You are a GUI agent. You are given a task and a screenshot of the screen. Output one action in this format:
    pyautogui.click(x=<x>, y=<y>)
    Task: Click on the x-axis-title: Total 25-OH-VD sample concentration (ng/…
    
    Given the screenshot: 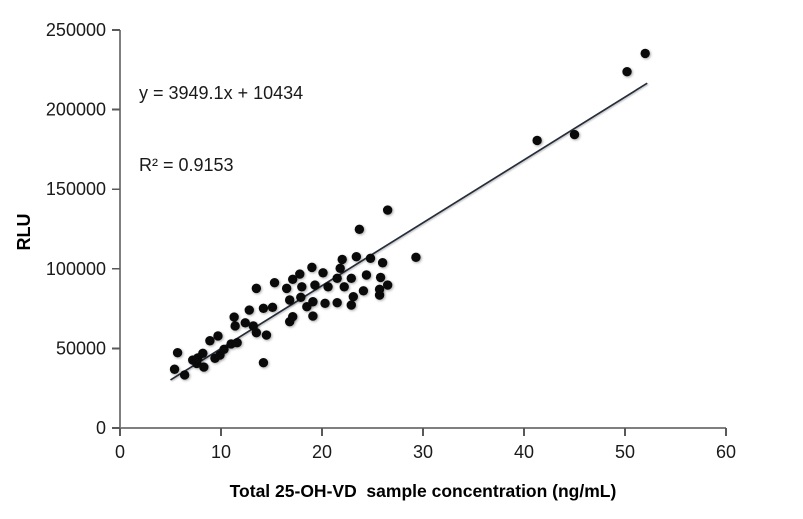 What is the action you would take?
    pyautogui.click(x=423, y=491)
    